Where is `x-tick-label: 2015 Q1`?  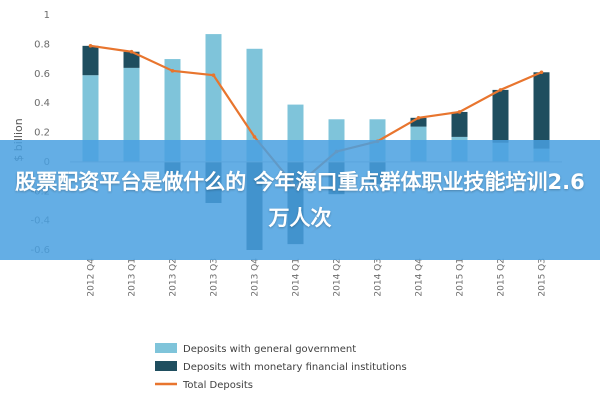
x-tick-label: 2015 Q1 is located at coordinates (461, 277).